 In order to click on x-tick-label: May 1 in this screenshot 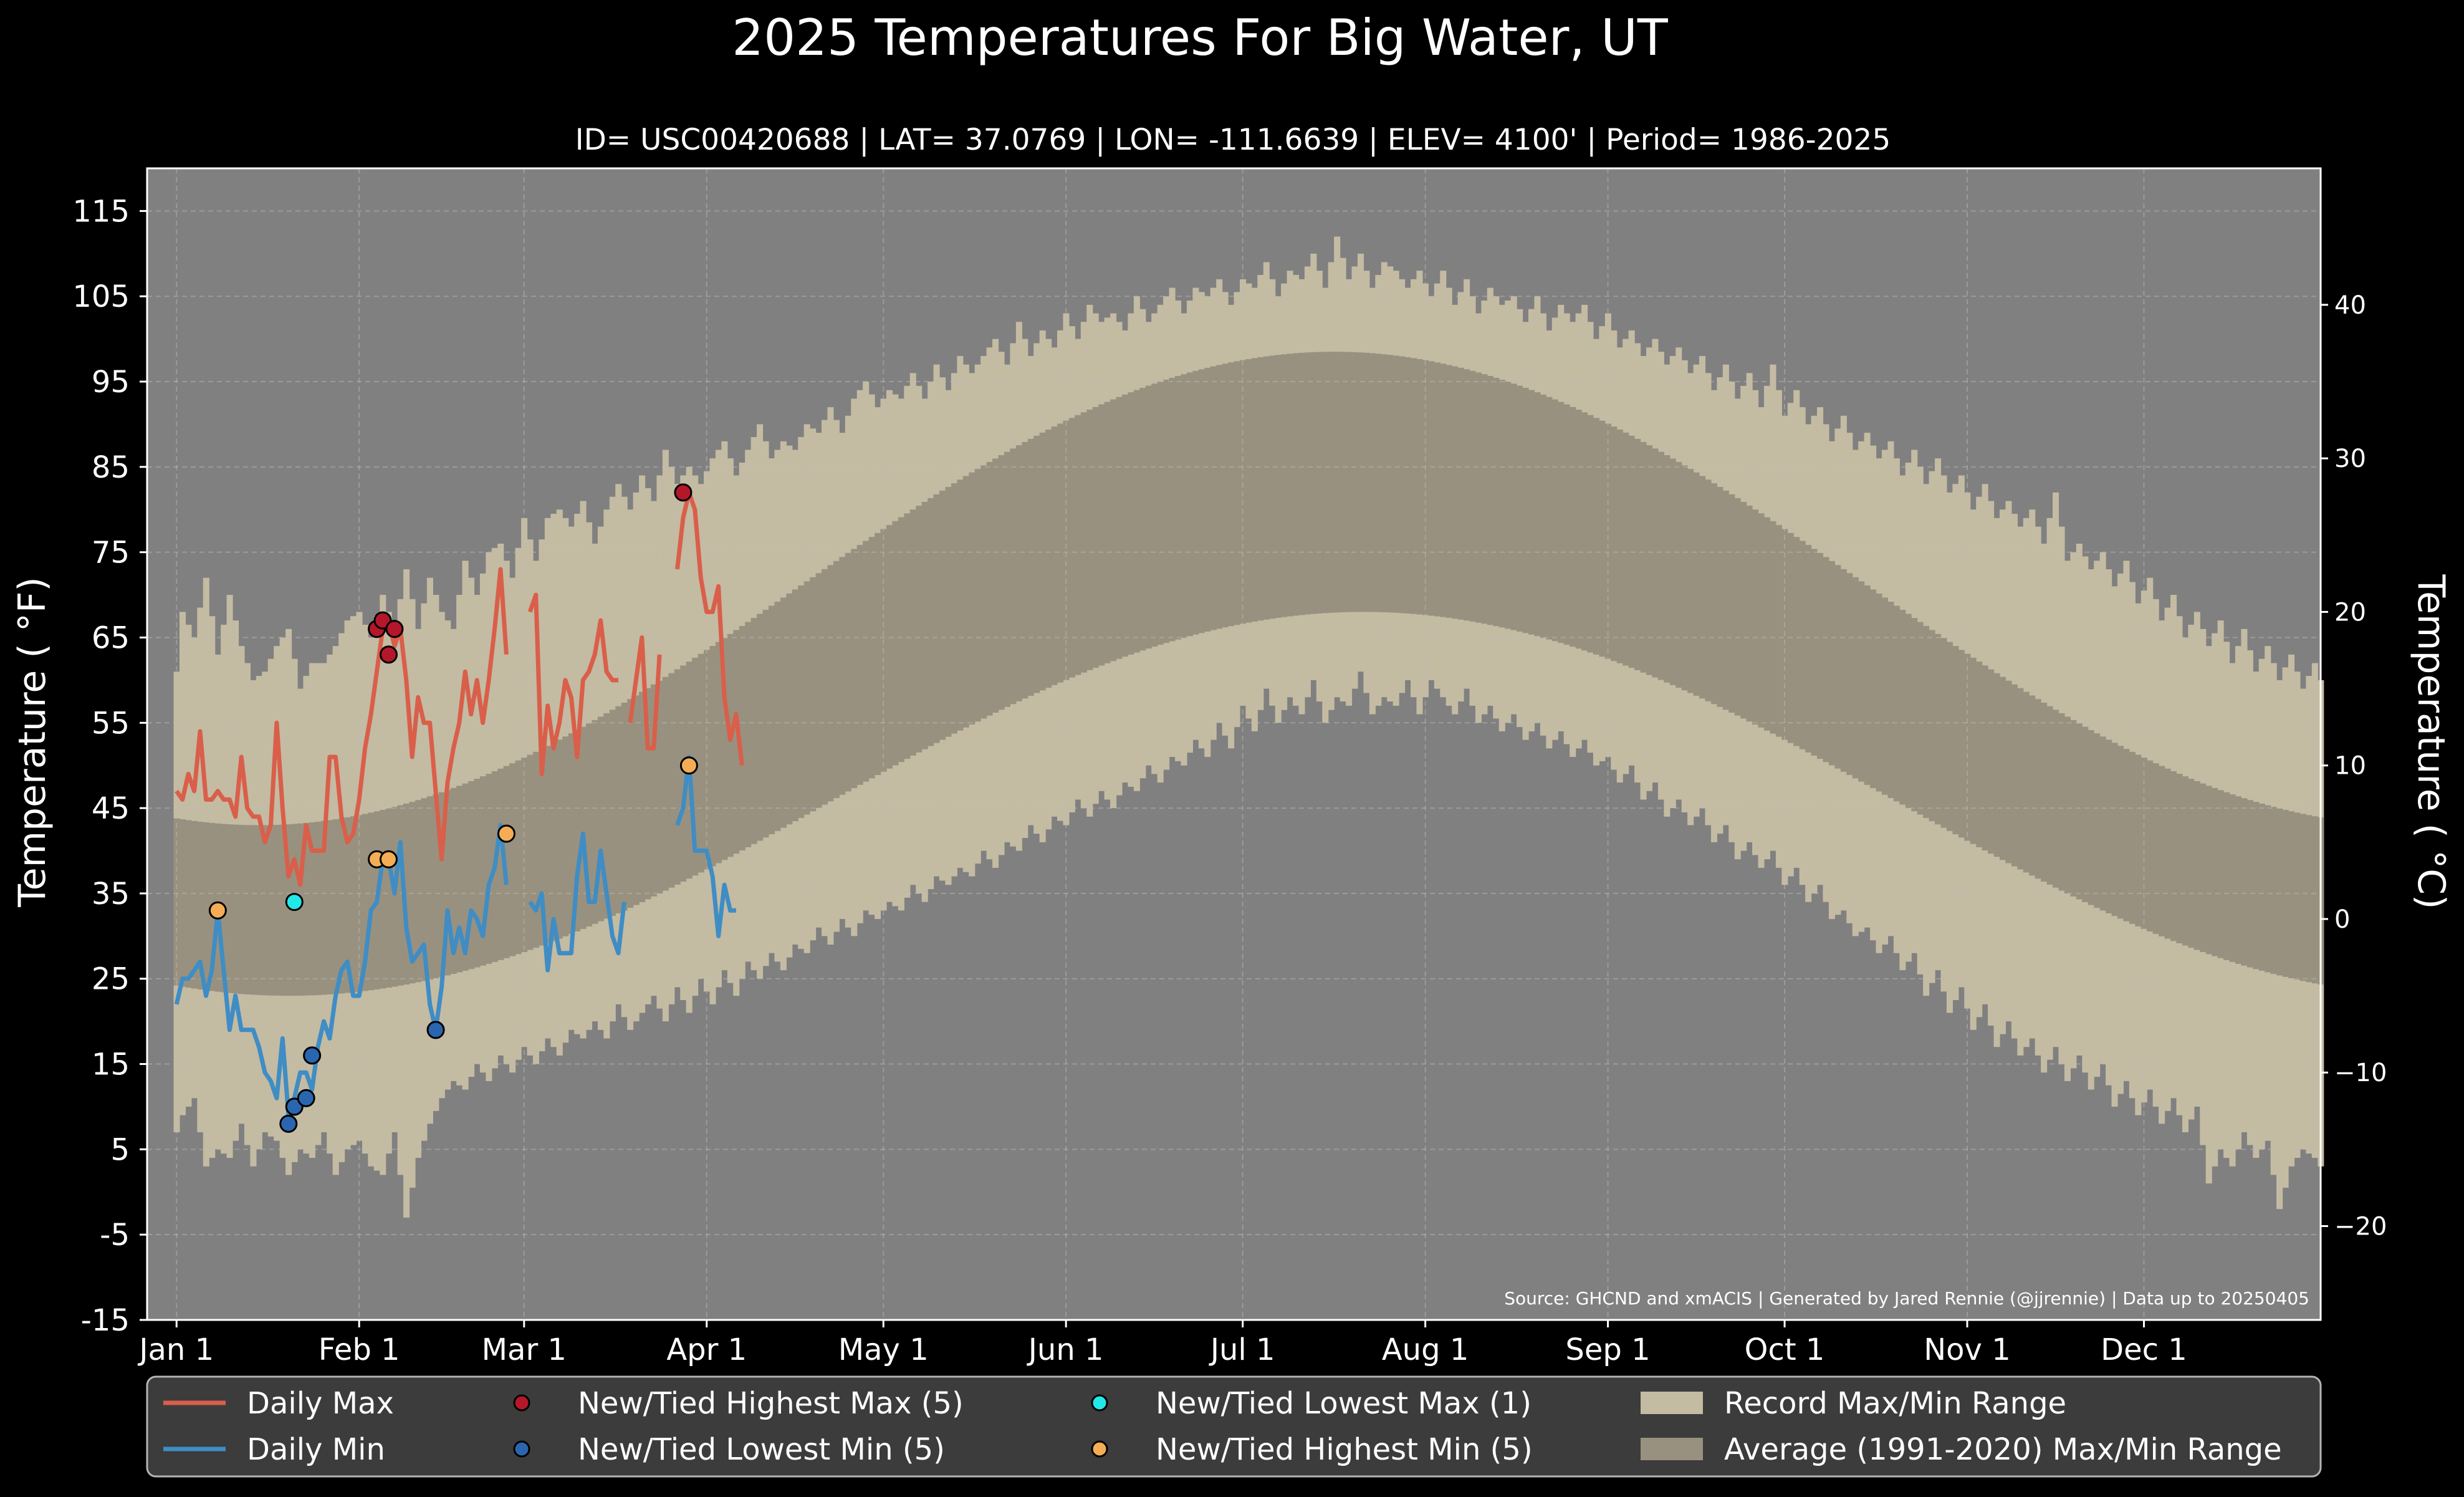, I will do `click(883, 1349)`.